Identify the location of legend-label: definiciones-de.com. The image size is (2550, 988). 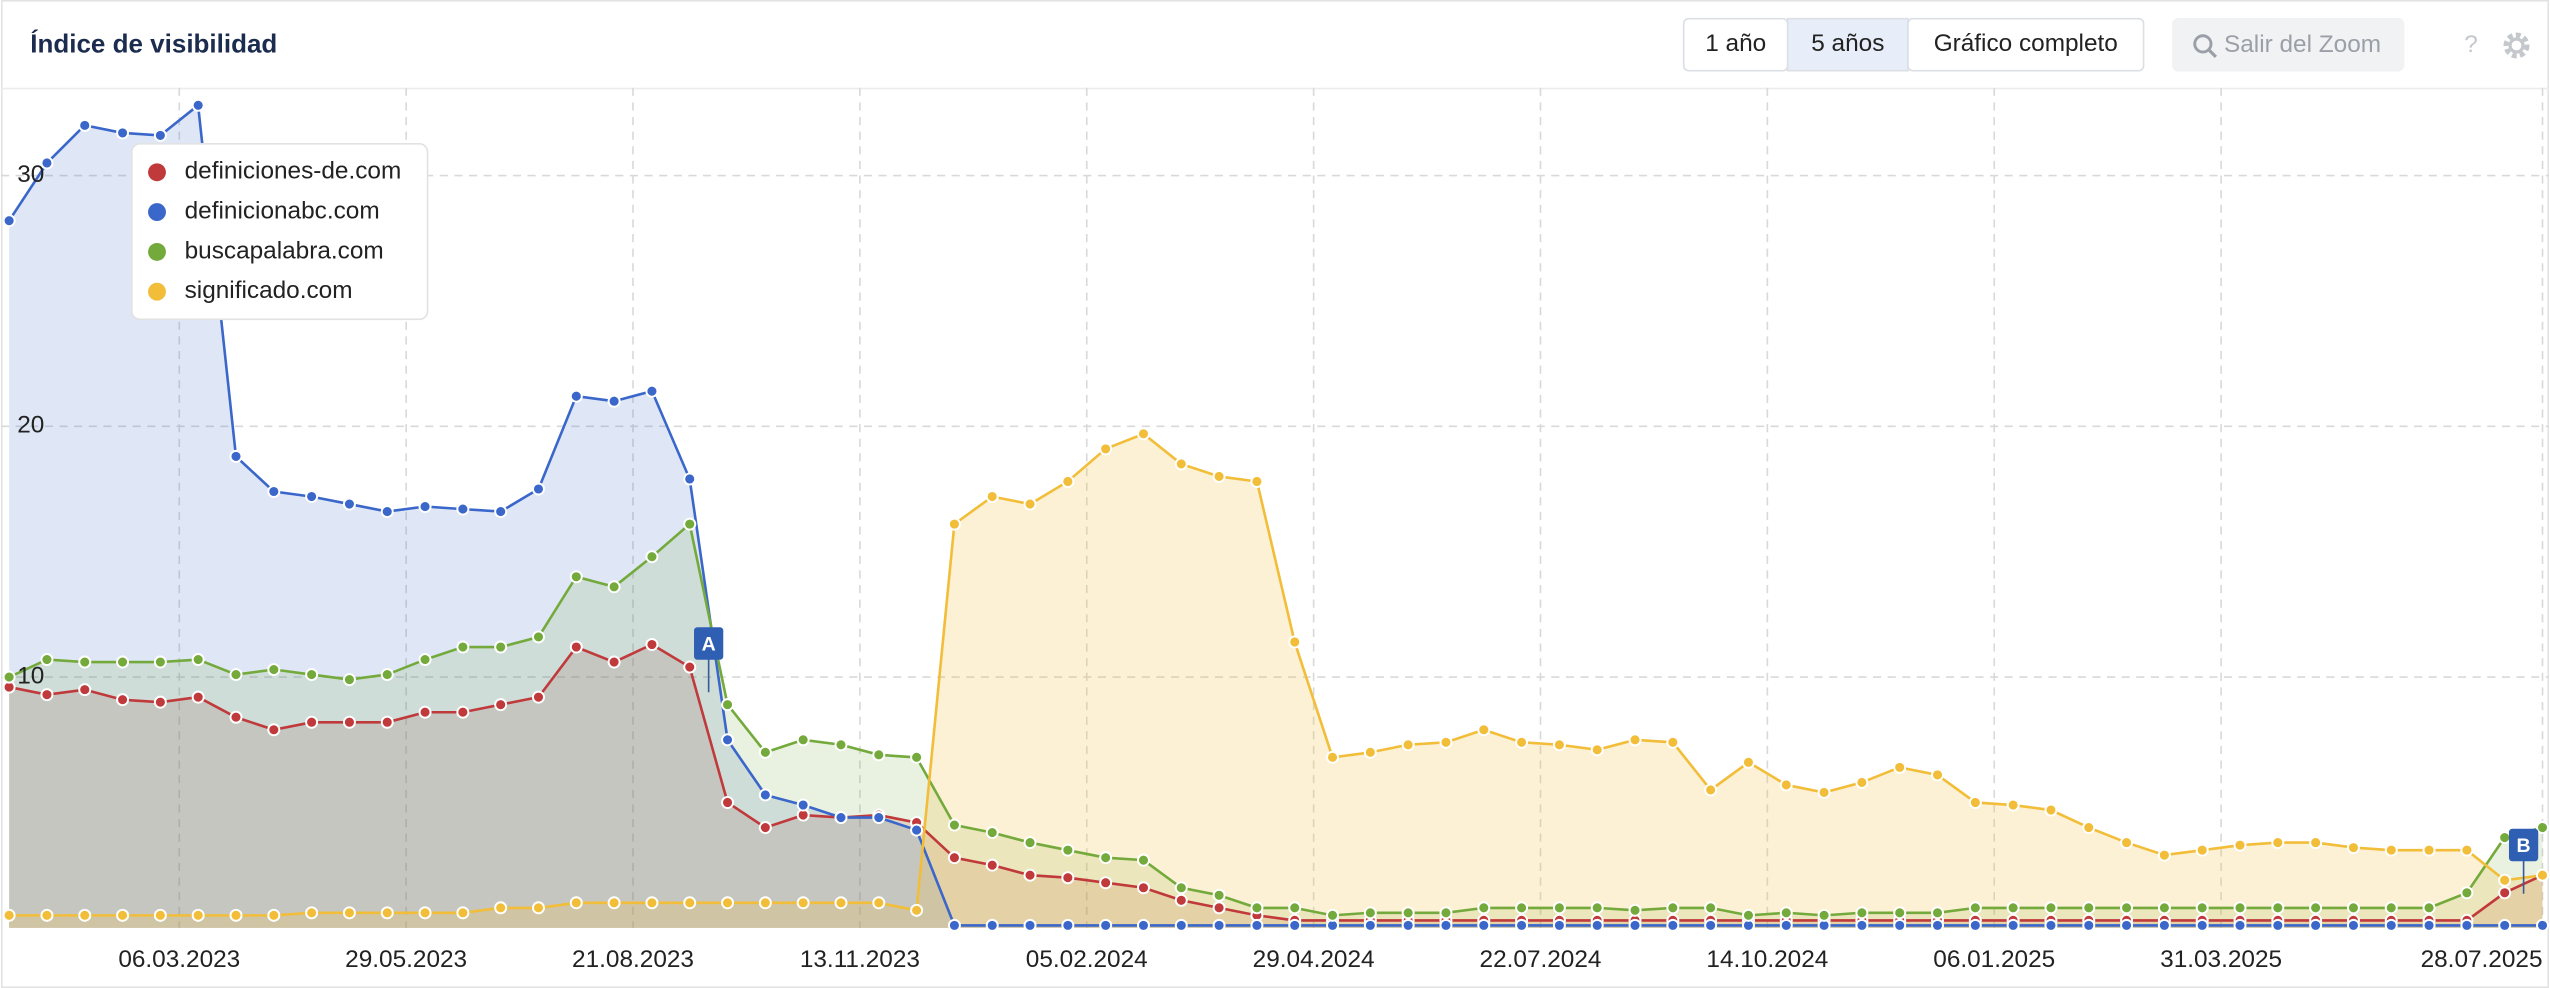
(293, 171).